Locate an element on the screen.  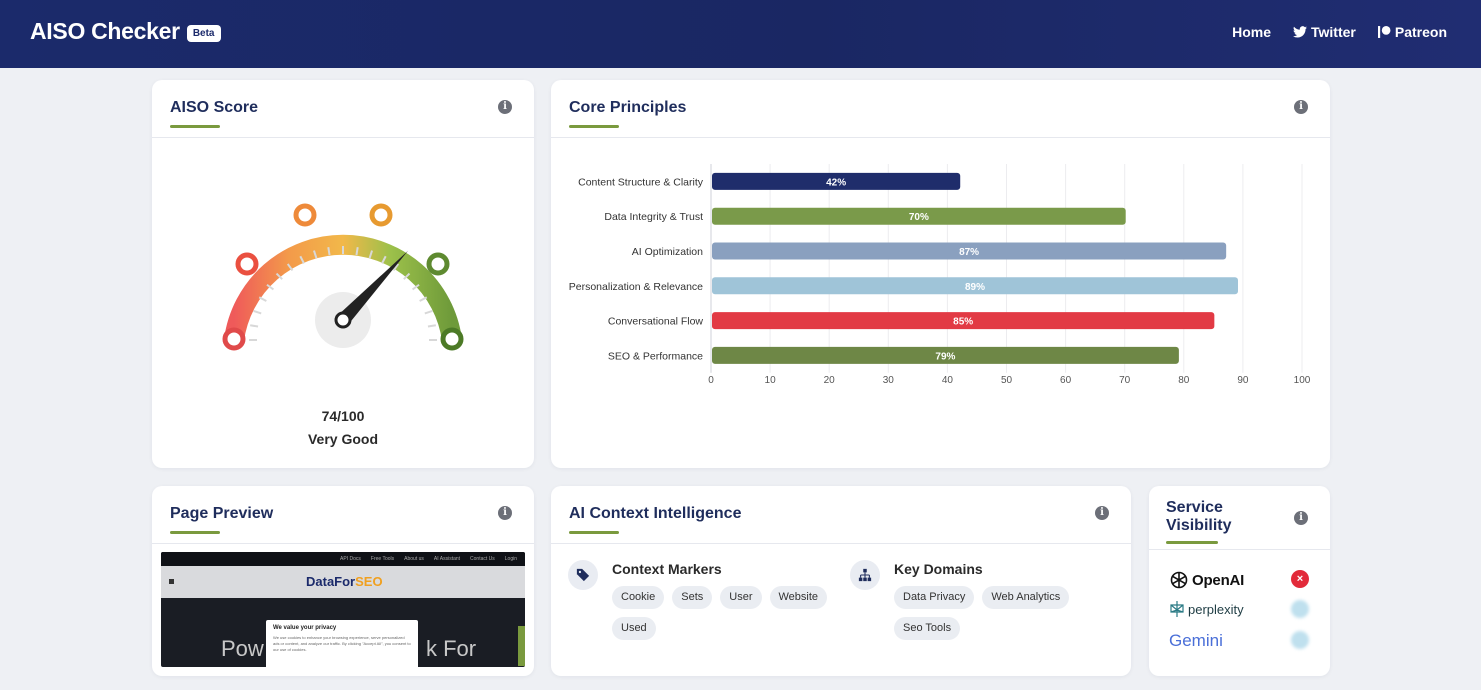
tags-icon is located at coordinates (583, 575).